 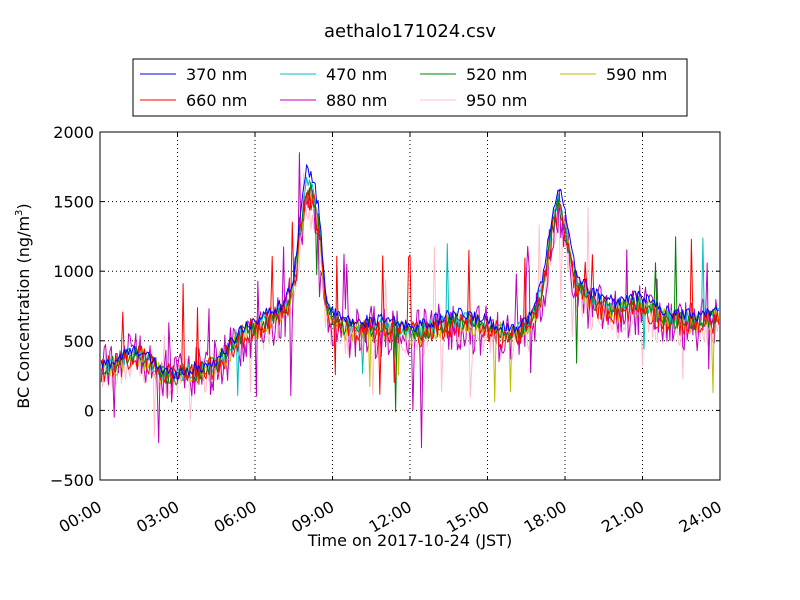 What do you see at coordinates (216, 74) in the screenshot?
I see `legend-label: 370 nm` at bounding box center [216, 74].